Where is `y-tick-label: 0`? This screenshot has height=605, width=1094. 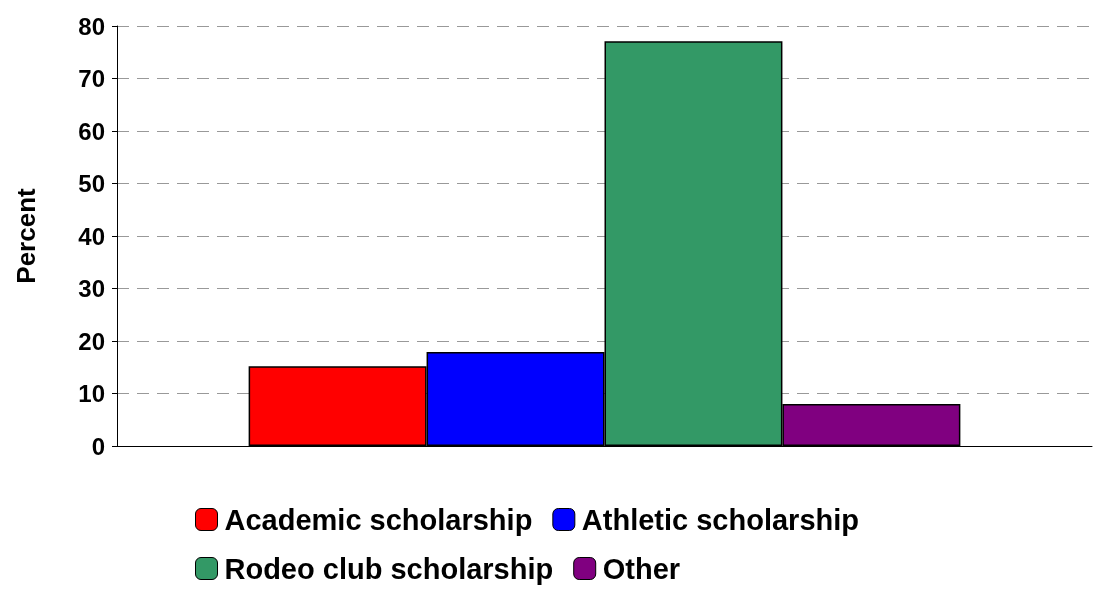
y-tick-label: 0 is located at coordinates (98, 446).